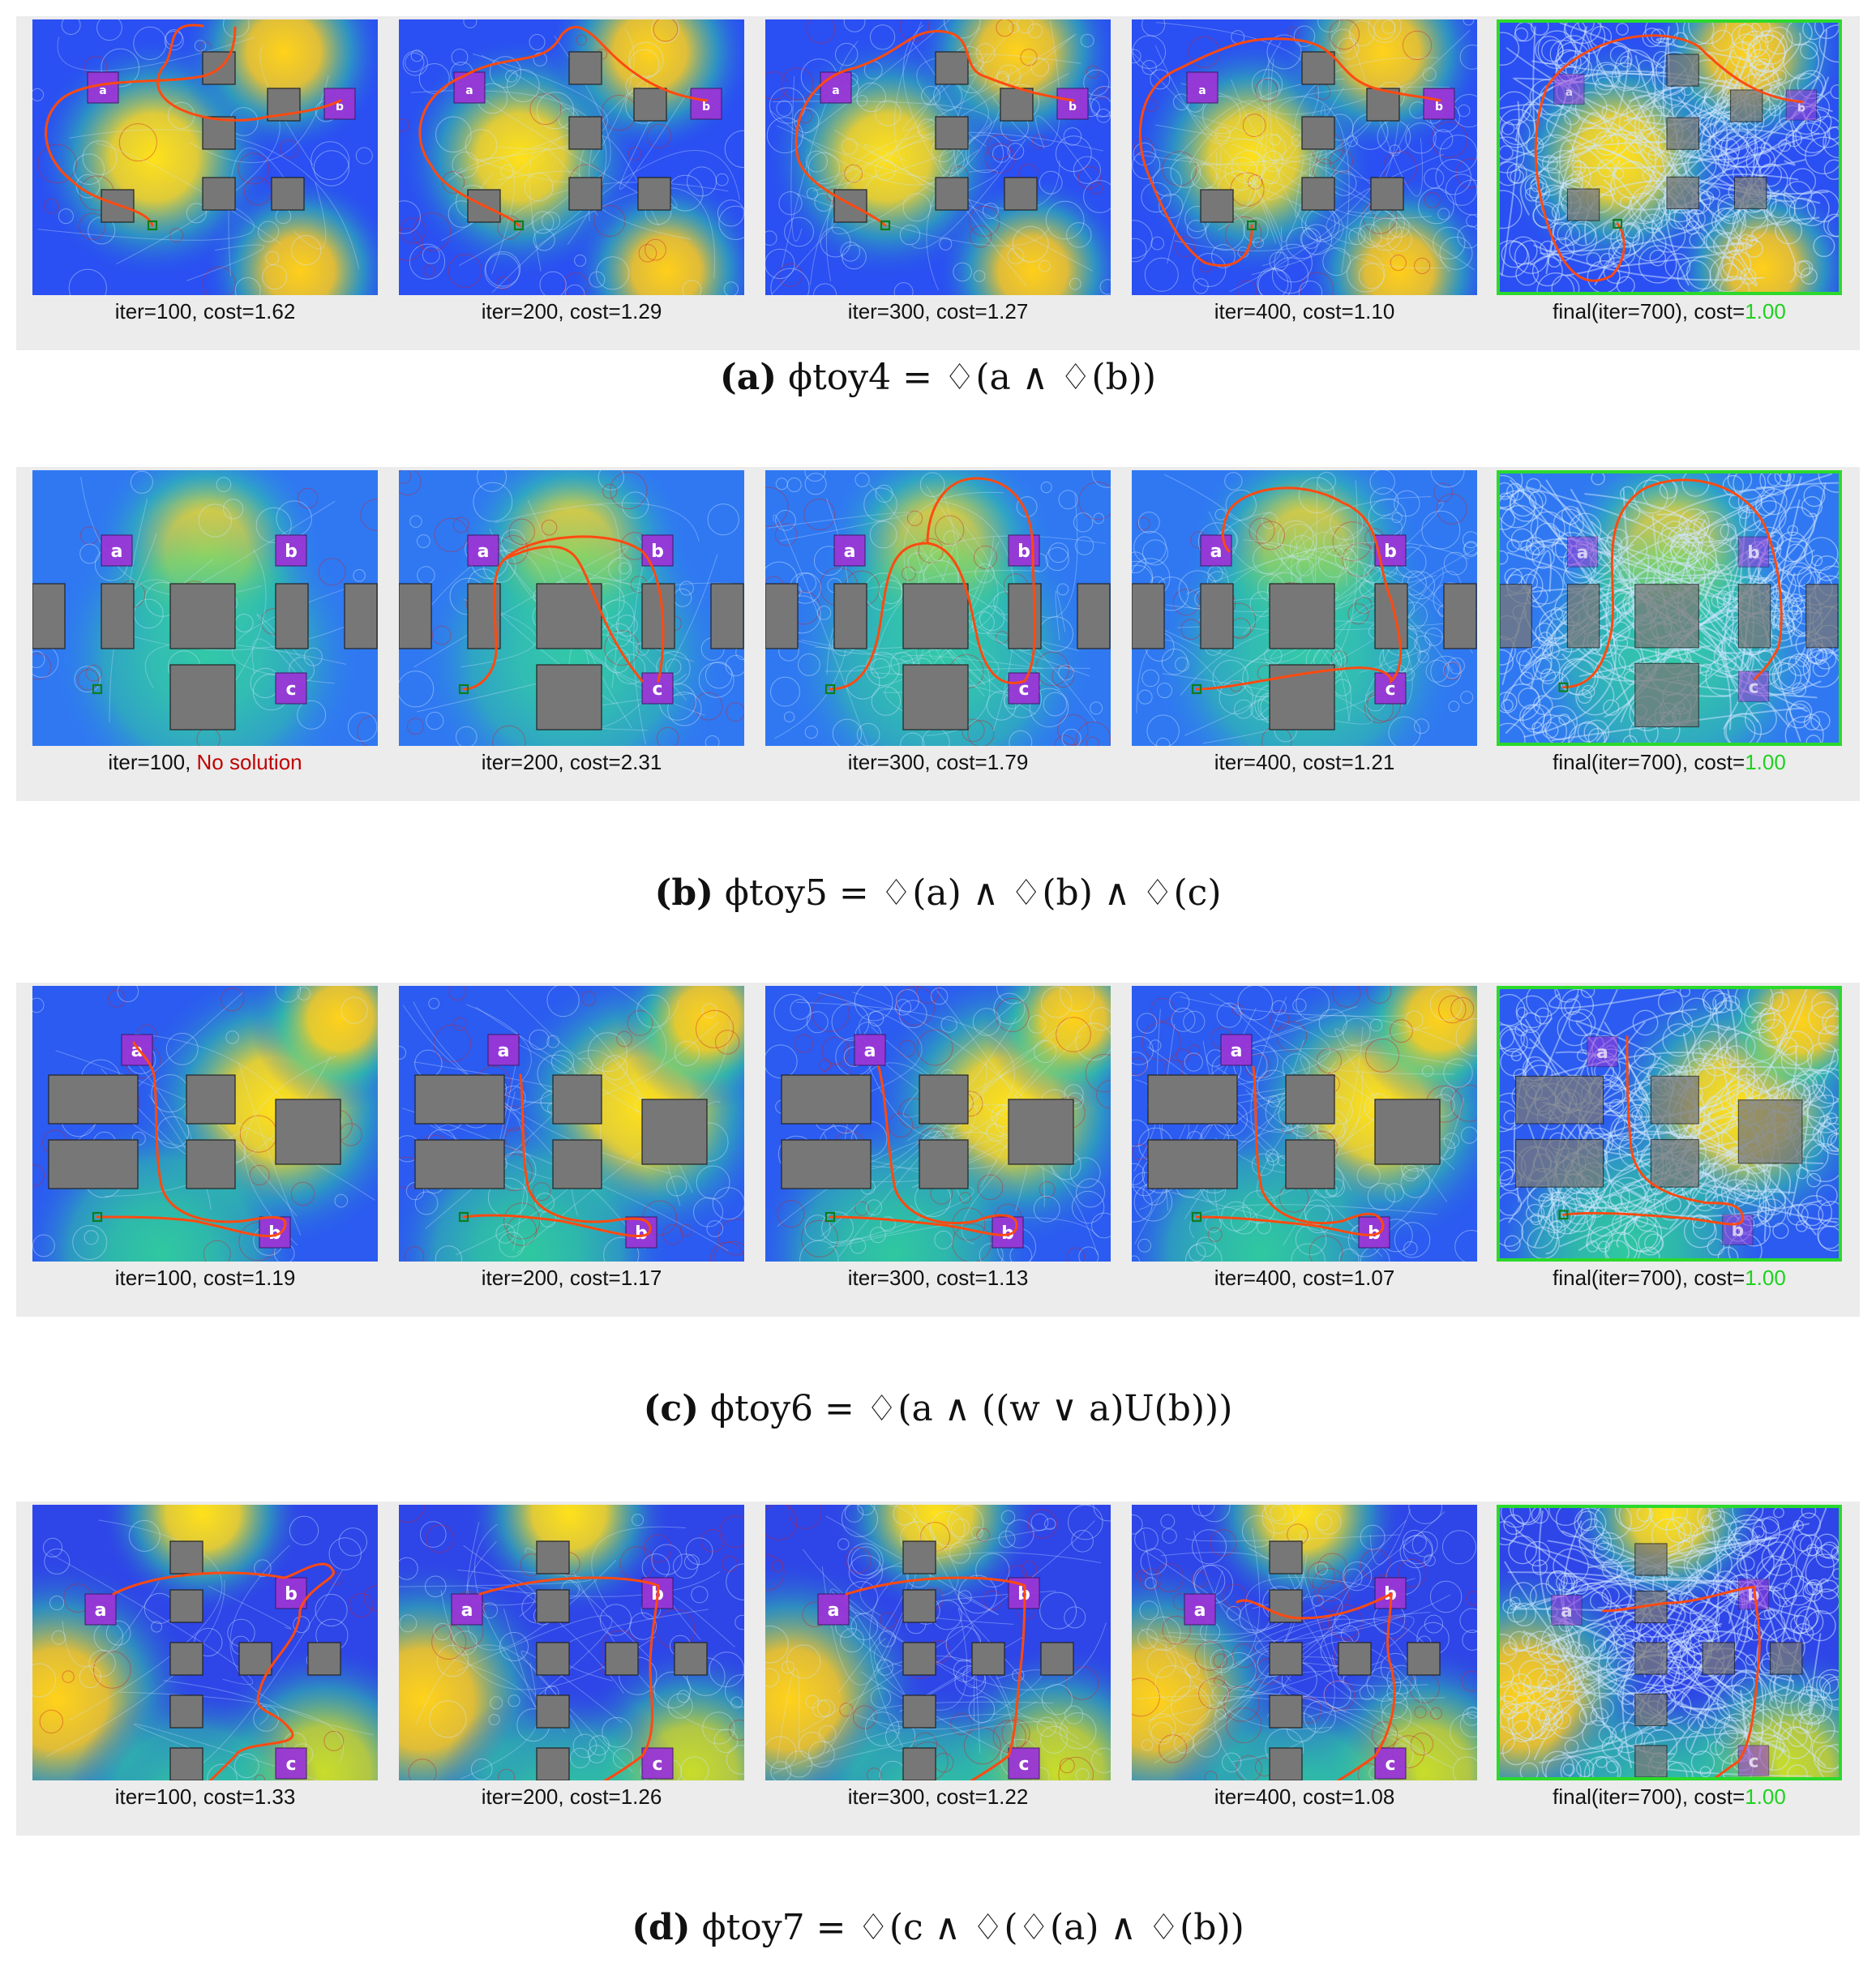 The image size is (1876, 1975). I want to click on frame-label: iter=300, cost=1.79, so click(938, 763).